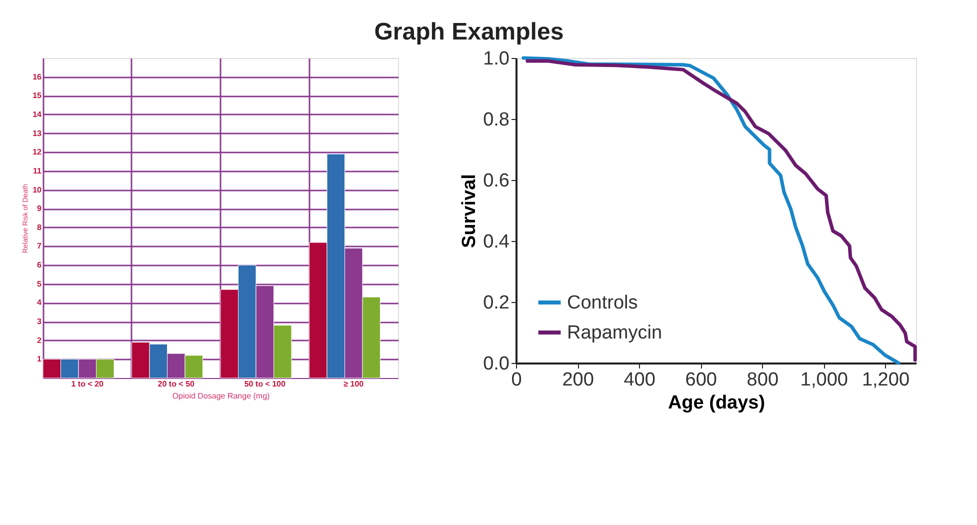 This screenshot has width=977, height=525. What do you see at coordinates (762, 380) in the screenshot?
I see `x-tick-label: 800` at bounding box center [762, 380].